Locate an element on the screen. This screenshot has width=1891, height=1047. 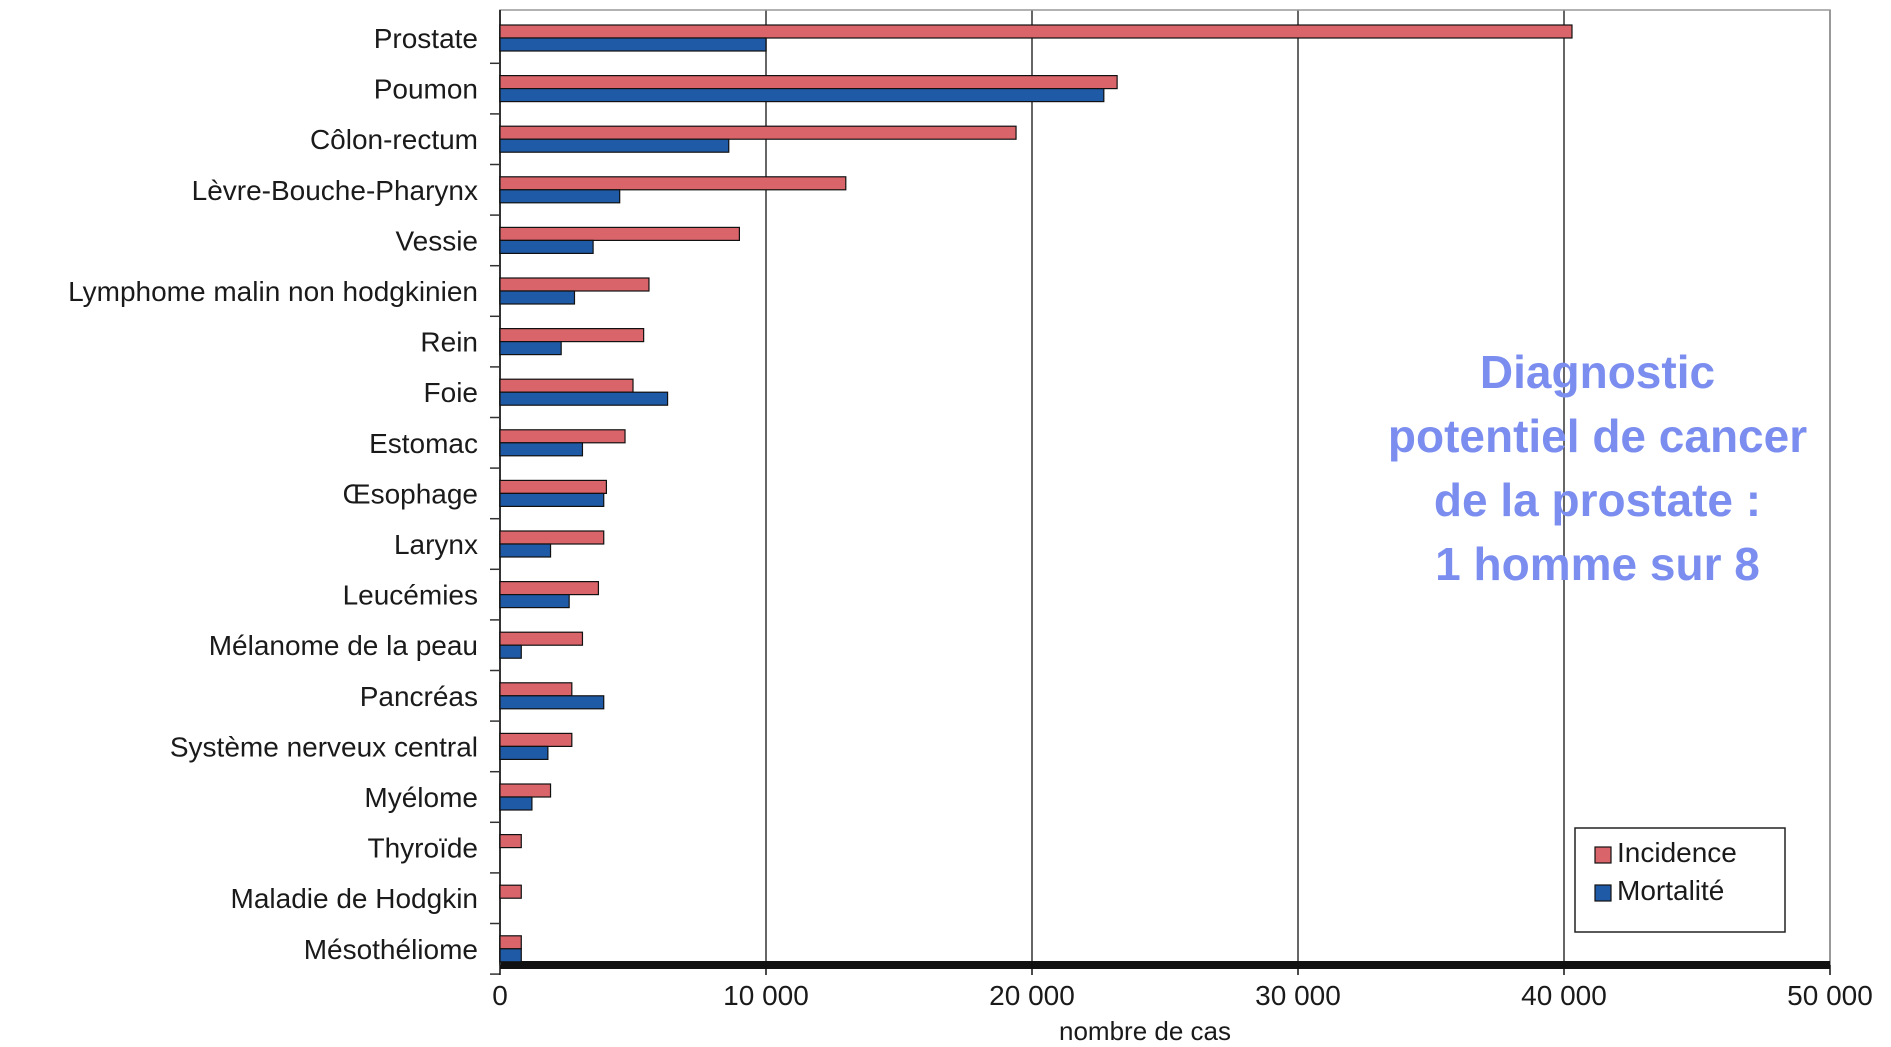
category-label: Foie is located at coordinates (451, 392).